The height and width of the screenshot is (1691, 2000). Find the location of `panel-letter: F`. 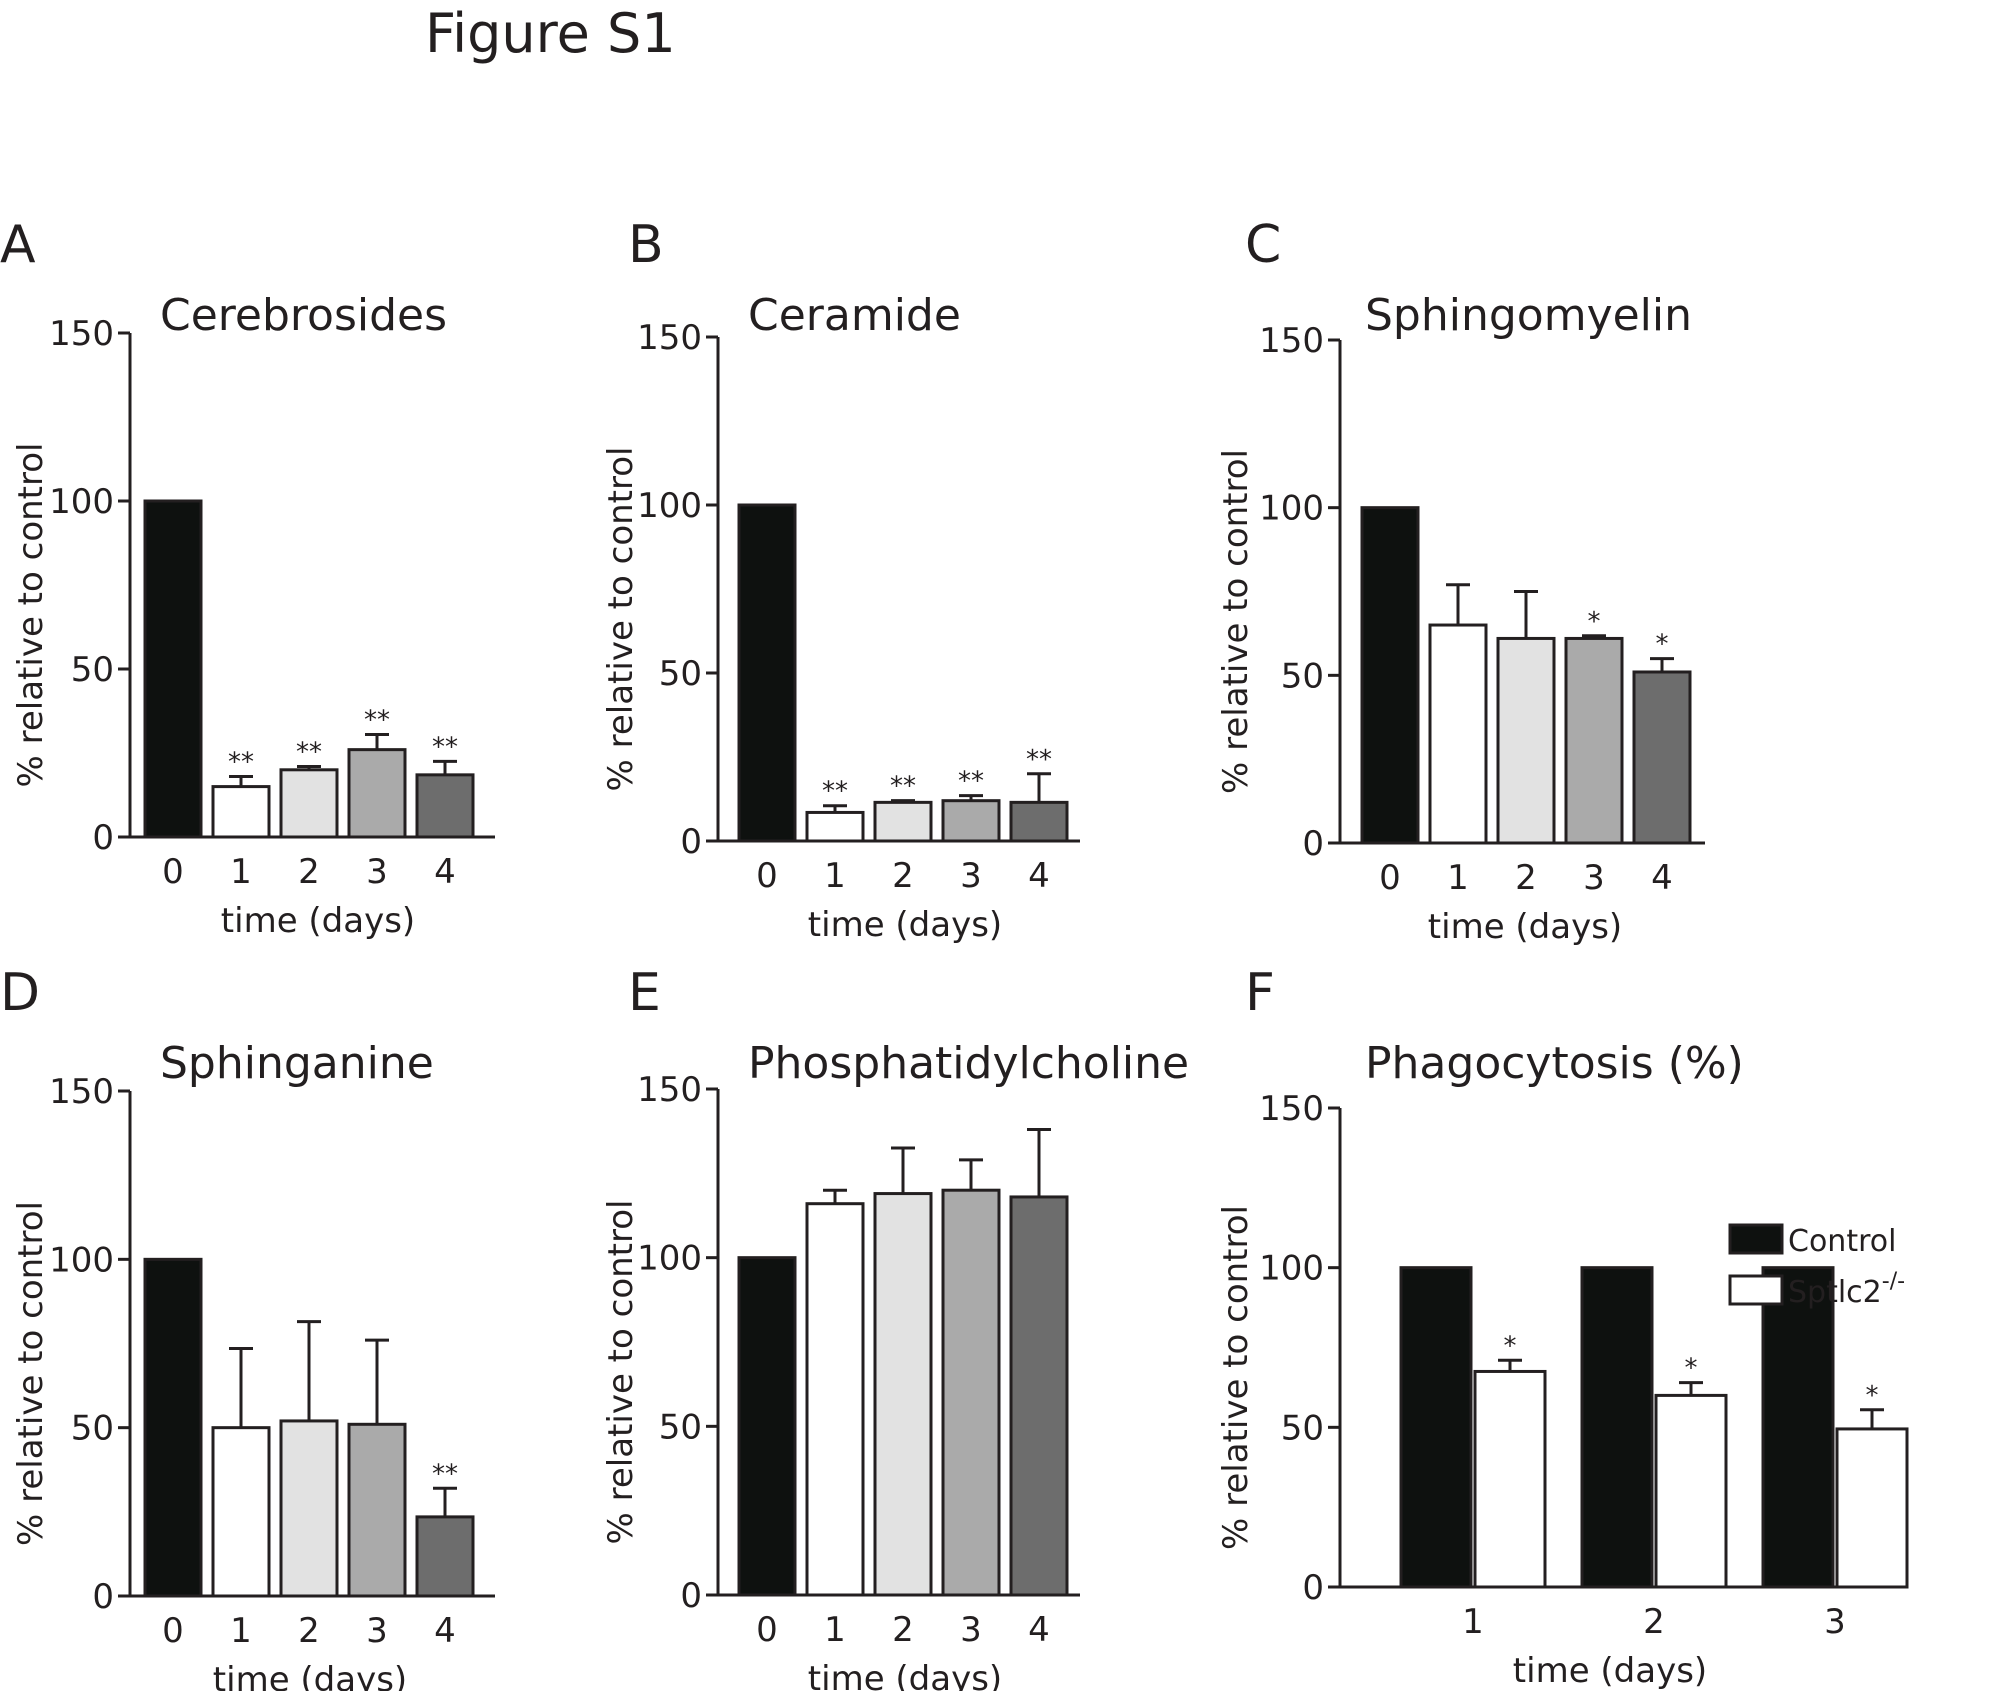

panel-letter: F is located at coordinates (1260, 993).